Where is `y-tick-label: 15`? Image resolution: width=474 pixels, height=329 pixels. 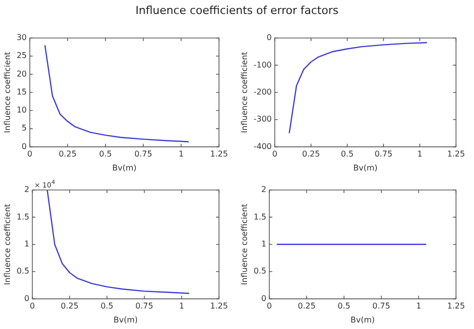 y-tick-label: 15 is located at coordinates (21, 91).